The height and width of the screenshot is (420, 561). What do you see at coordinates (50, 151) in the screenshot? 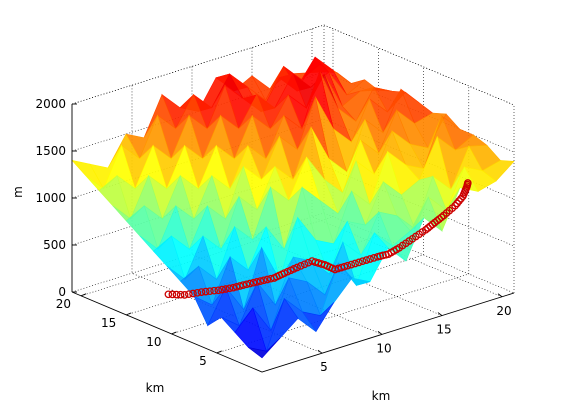
I see `z-tick-label: 1500` at bounding box center [50, 151].